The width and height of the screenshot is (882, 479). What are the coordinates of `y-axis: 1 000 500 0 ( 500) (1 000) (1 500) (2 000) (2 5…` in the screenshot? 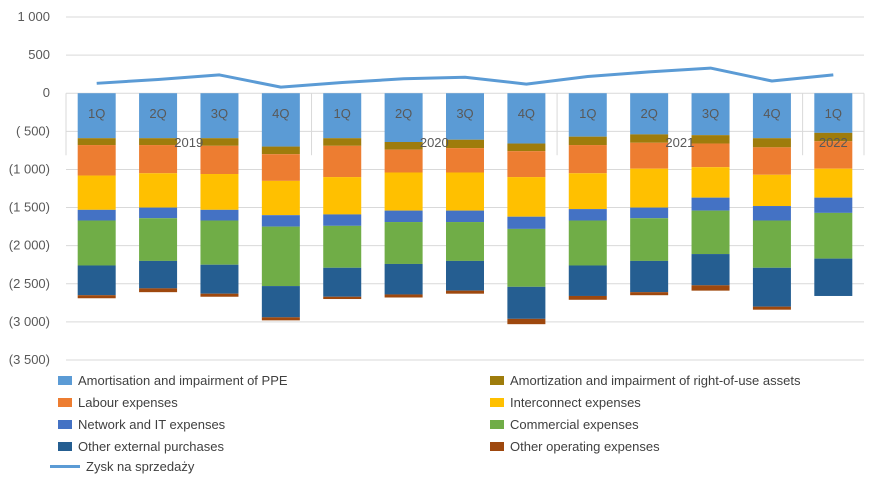 It's located at (29, 188).